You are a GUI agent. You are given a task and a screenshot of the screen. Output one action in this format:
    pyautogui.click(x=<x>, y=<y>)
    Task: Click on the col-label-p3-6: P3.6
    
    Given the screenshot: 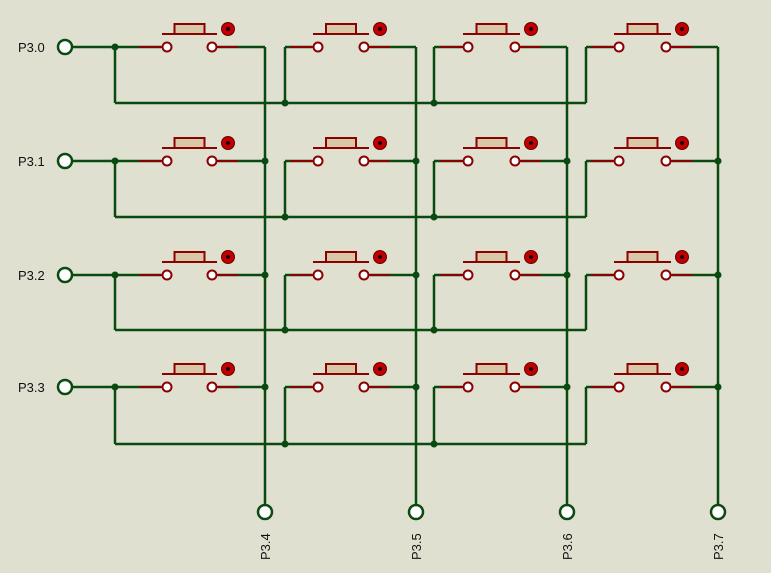 What is the action you would take?
    pyautogui.click(x=567, y=546)
    